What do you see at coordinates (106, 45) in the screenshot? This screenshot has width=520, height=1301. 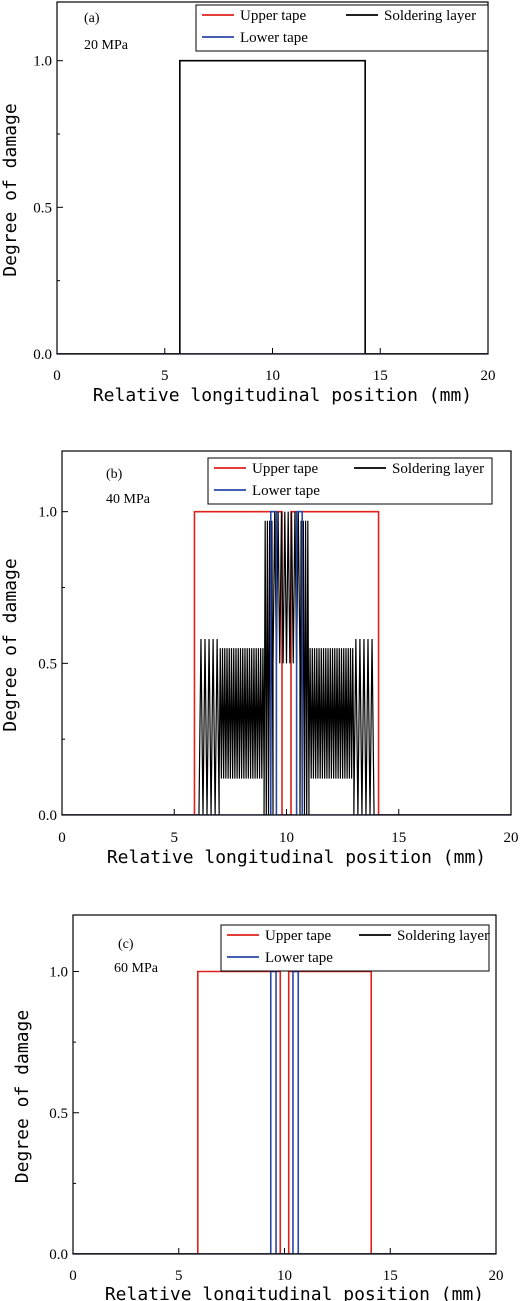 I see `pressure-label: 20 MPa` at bounding box center [106, 45].